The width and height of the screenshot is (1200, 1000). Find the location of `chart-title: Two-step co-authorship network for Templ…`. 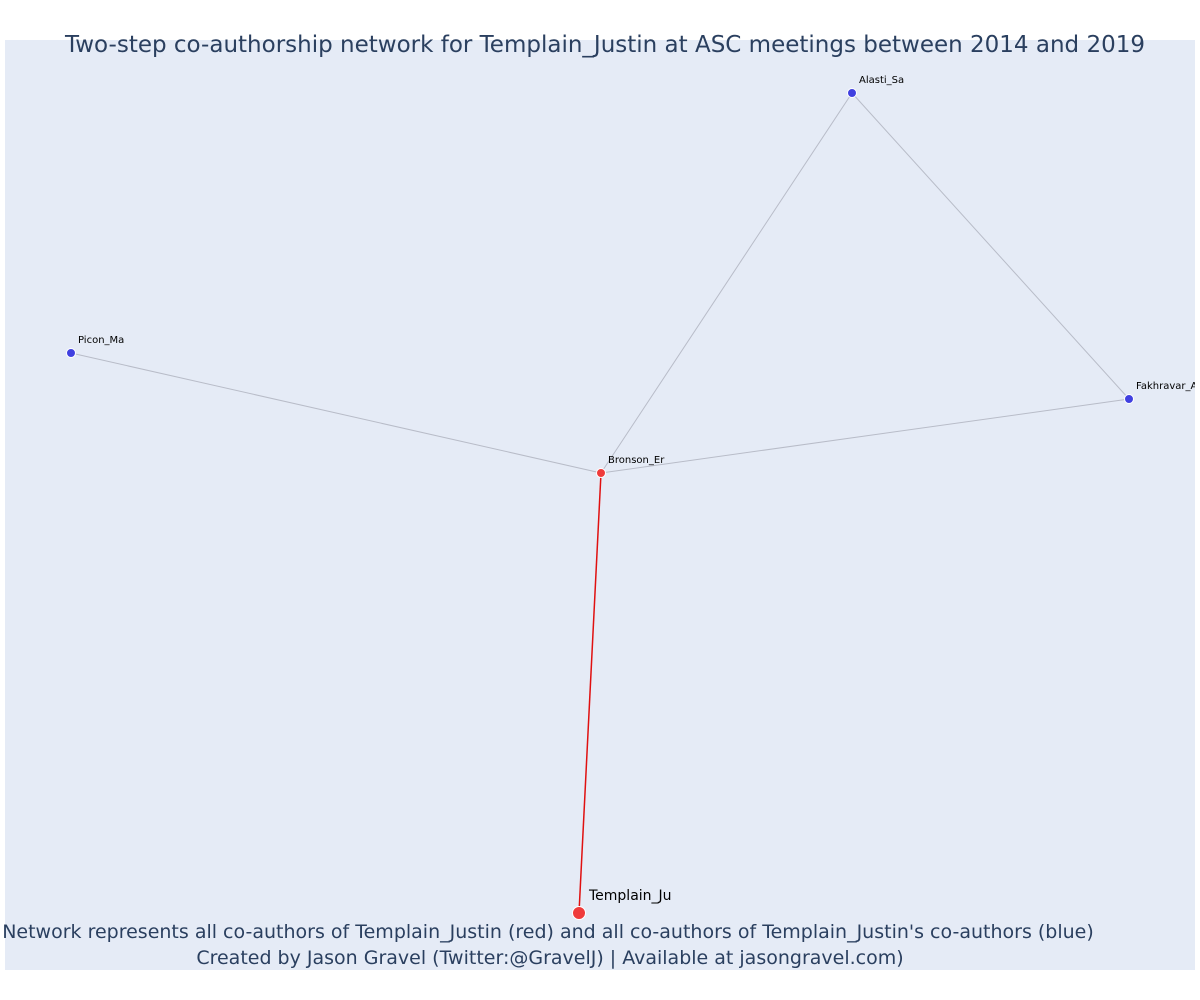

chart-title: Two-step co-authorship network for Templ… is located at coordinates (604, 45).